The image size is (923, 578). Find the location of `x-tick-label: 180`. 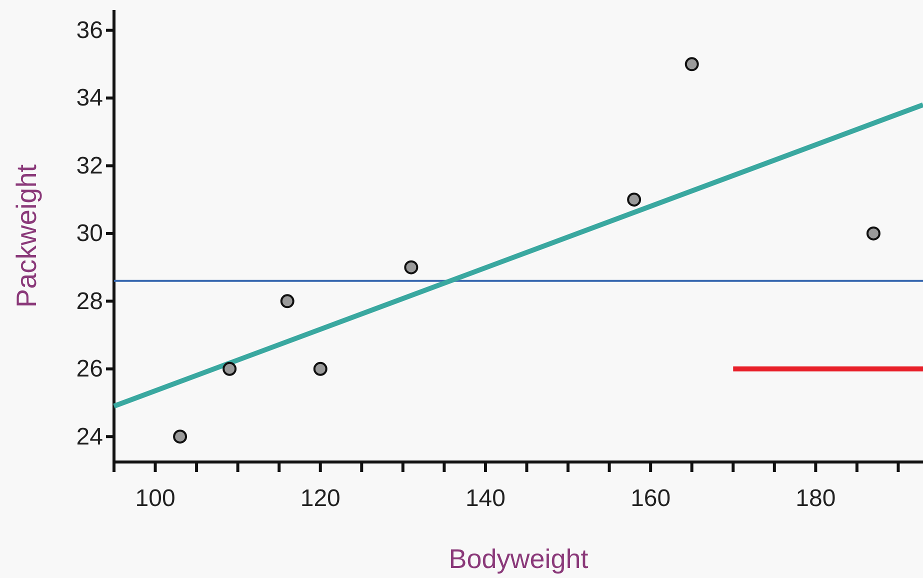

x-tick-label: 180 is located at coordinates (816, 498).